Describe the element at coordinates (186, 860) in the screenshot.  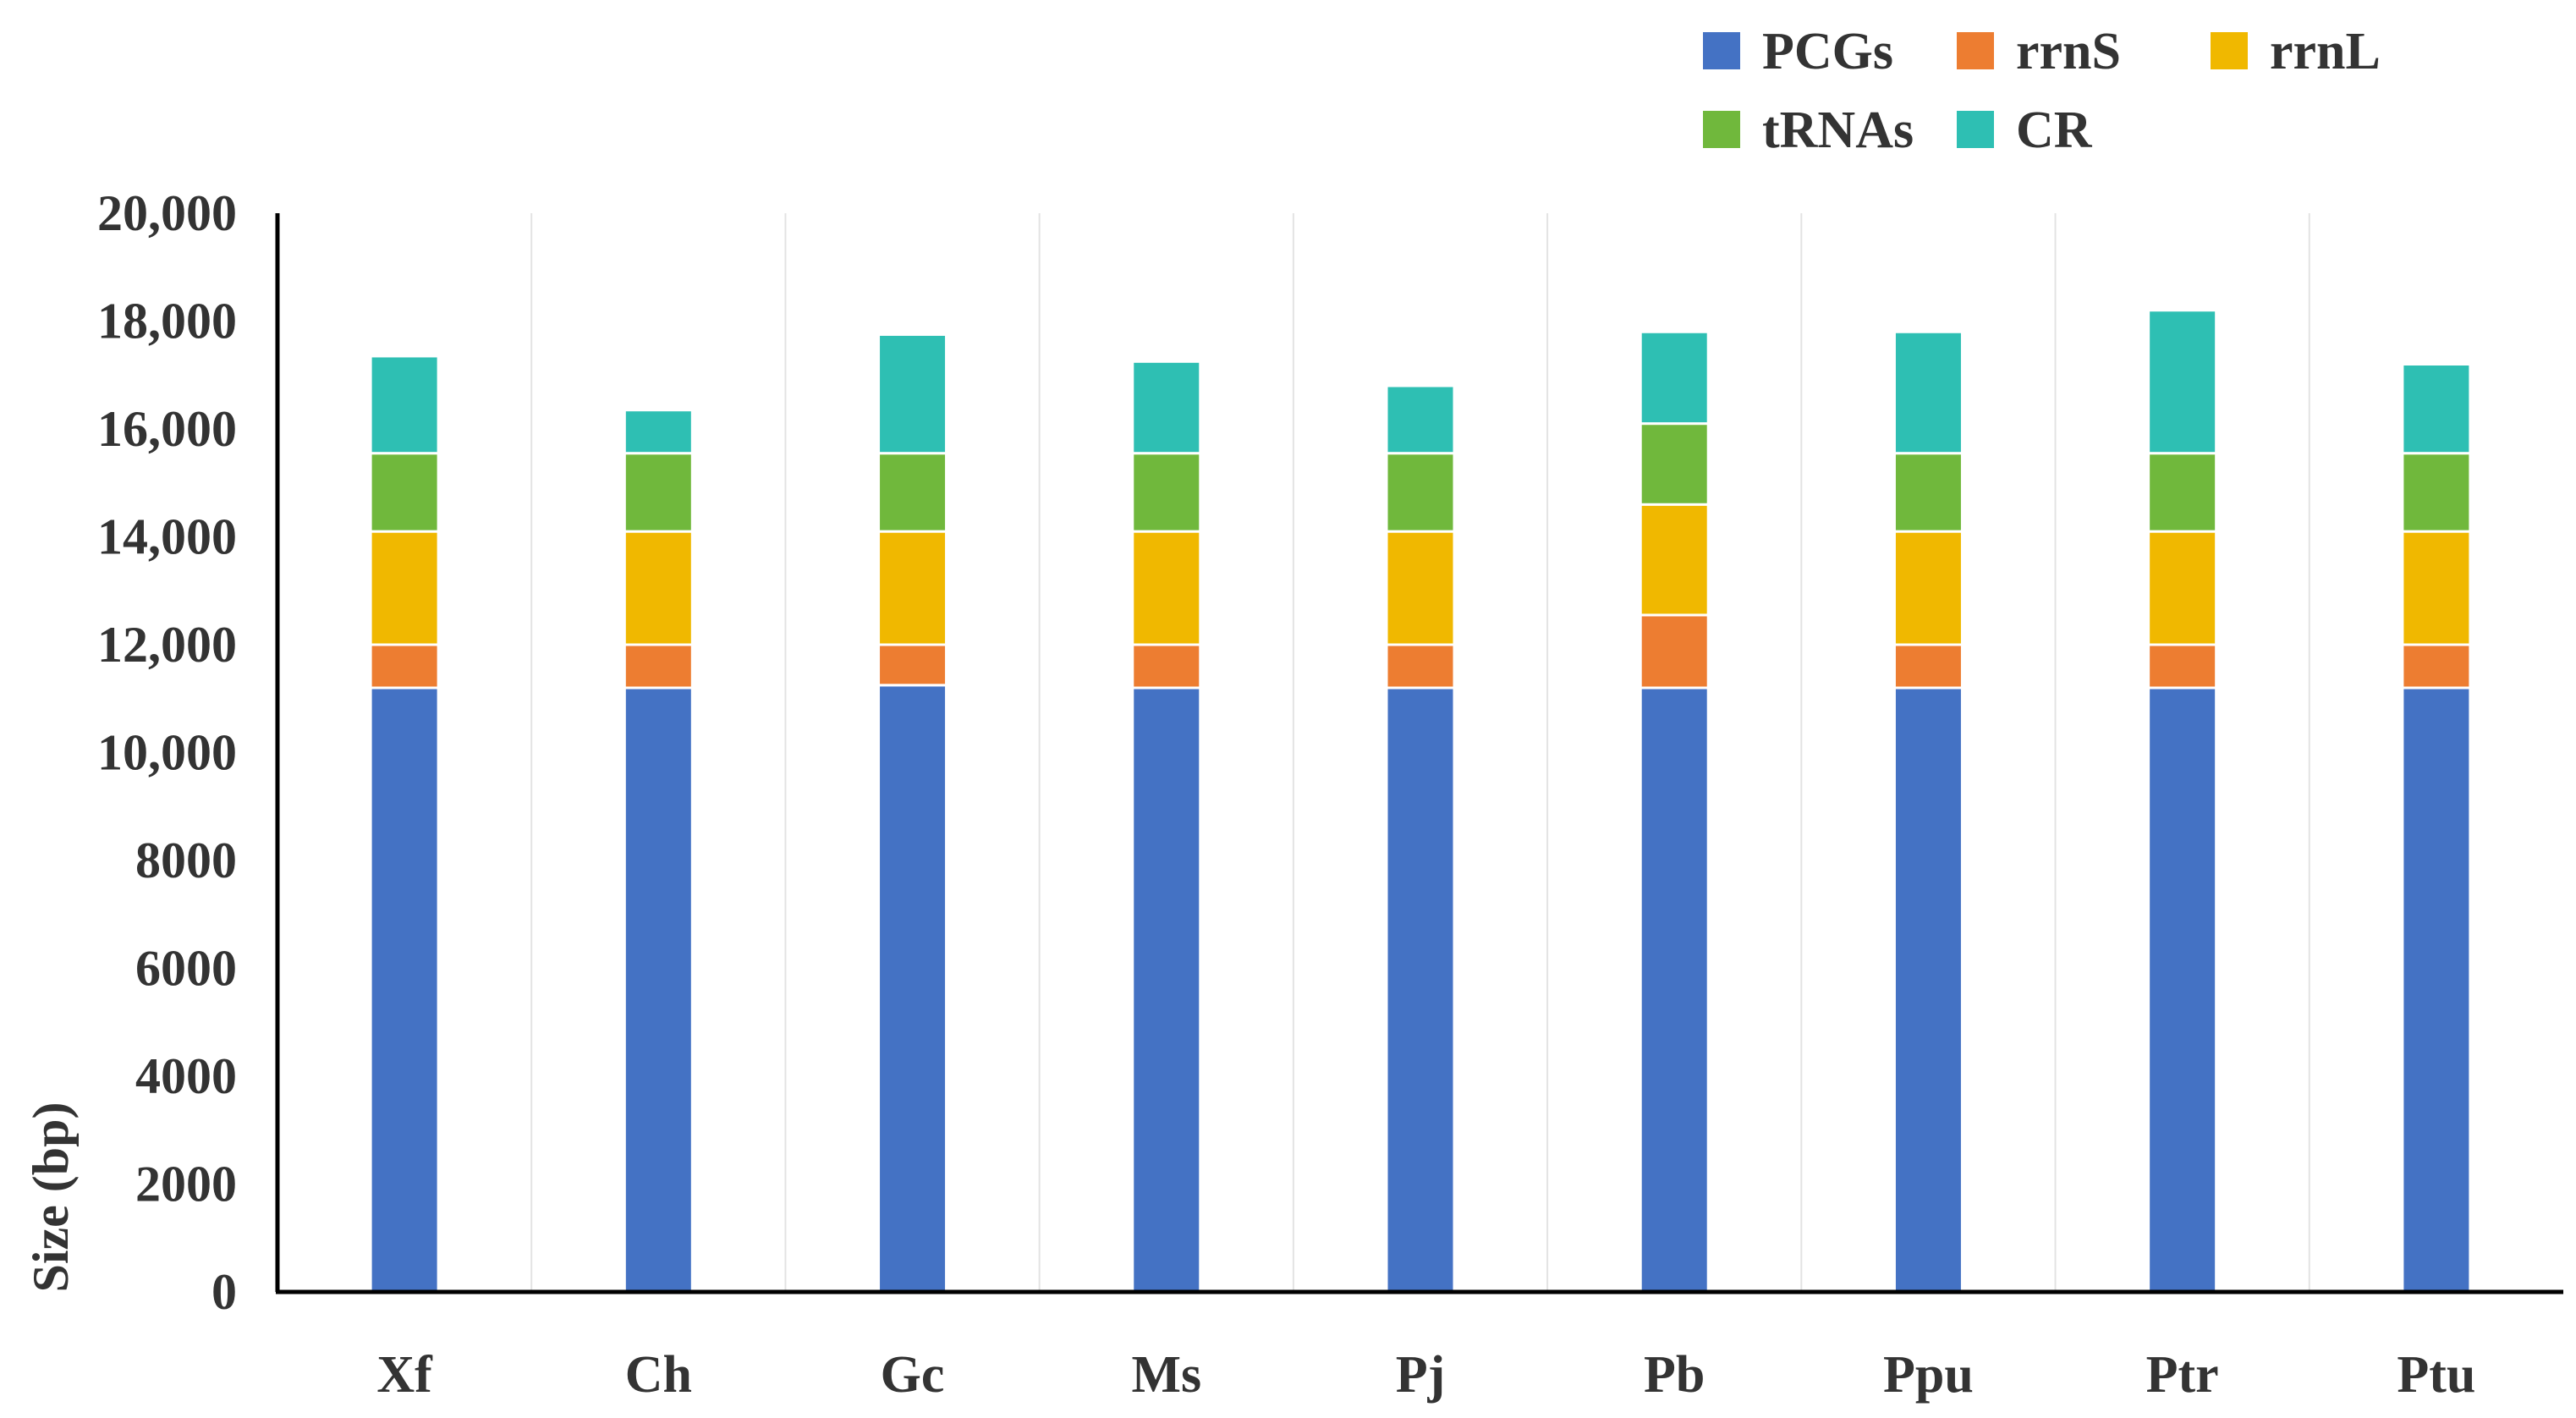
I see `y-tick-label: 8000` at that location.